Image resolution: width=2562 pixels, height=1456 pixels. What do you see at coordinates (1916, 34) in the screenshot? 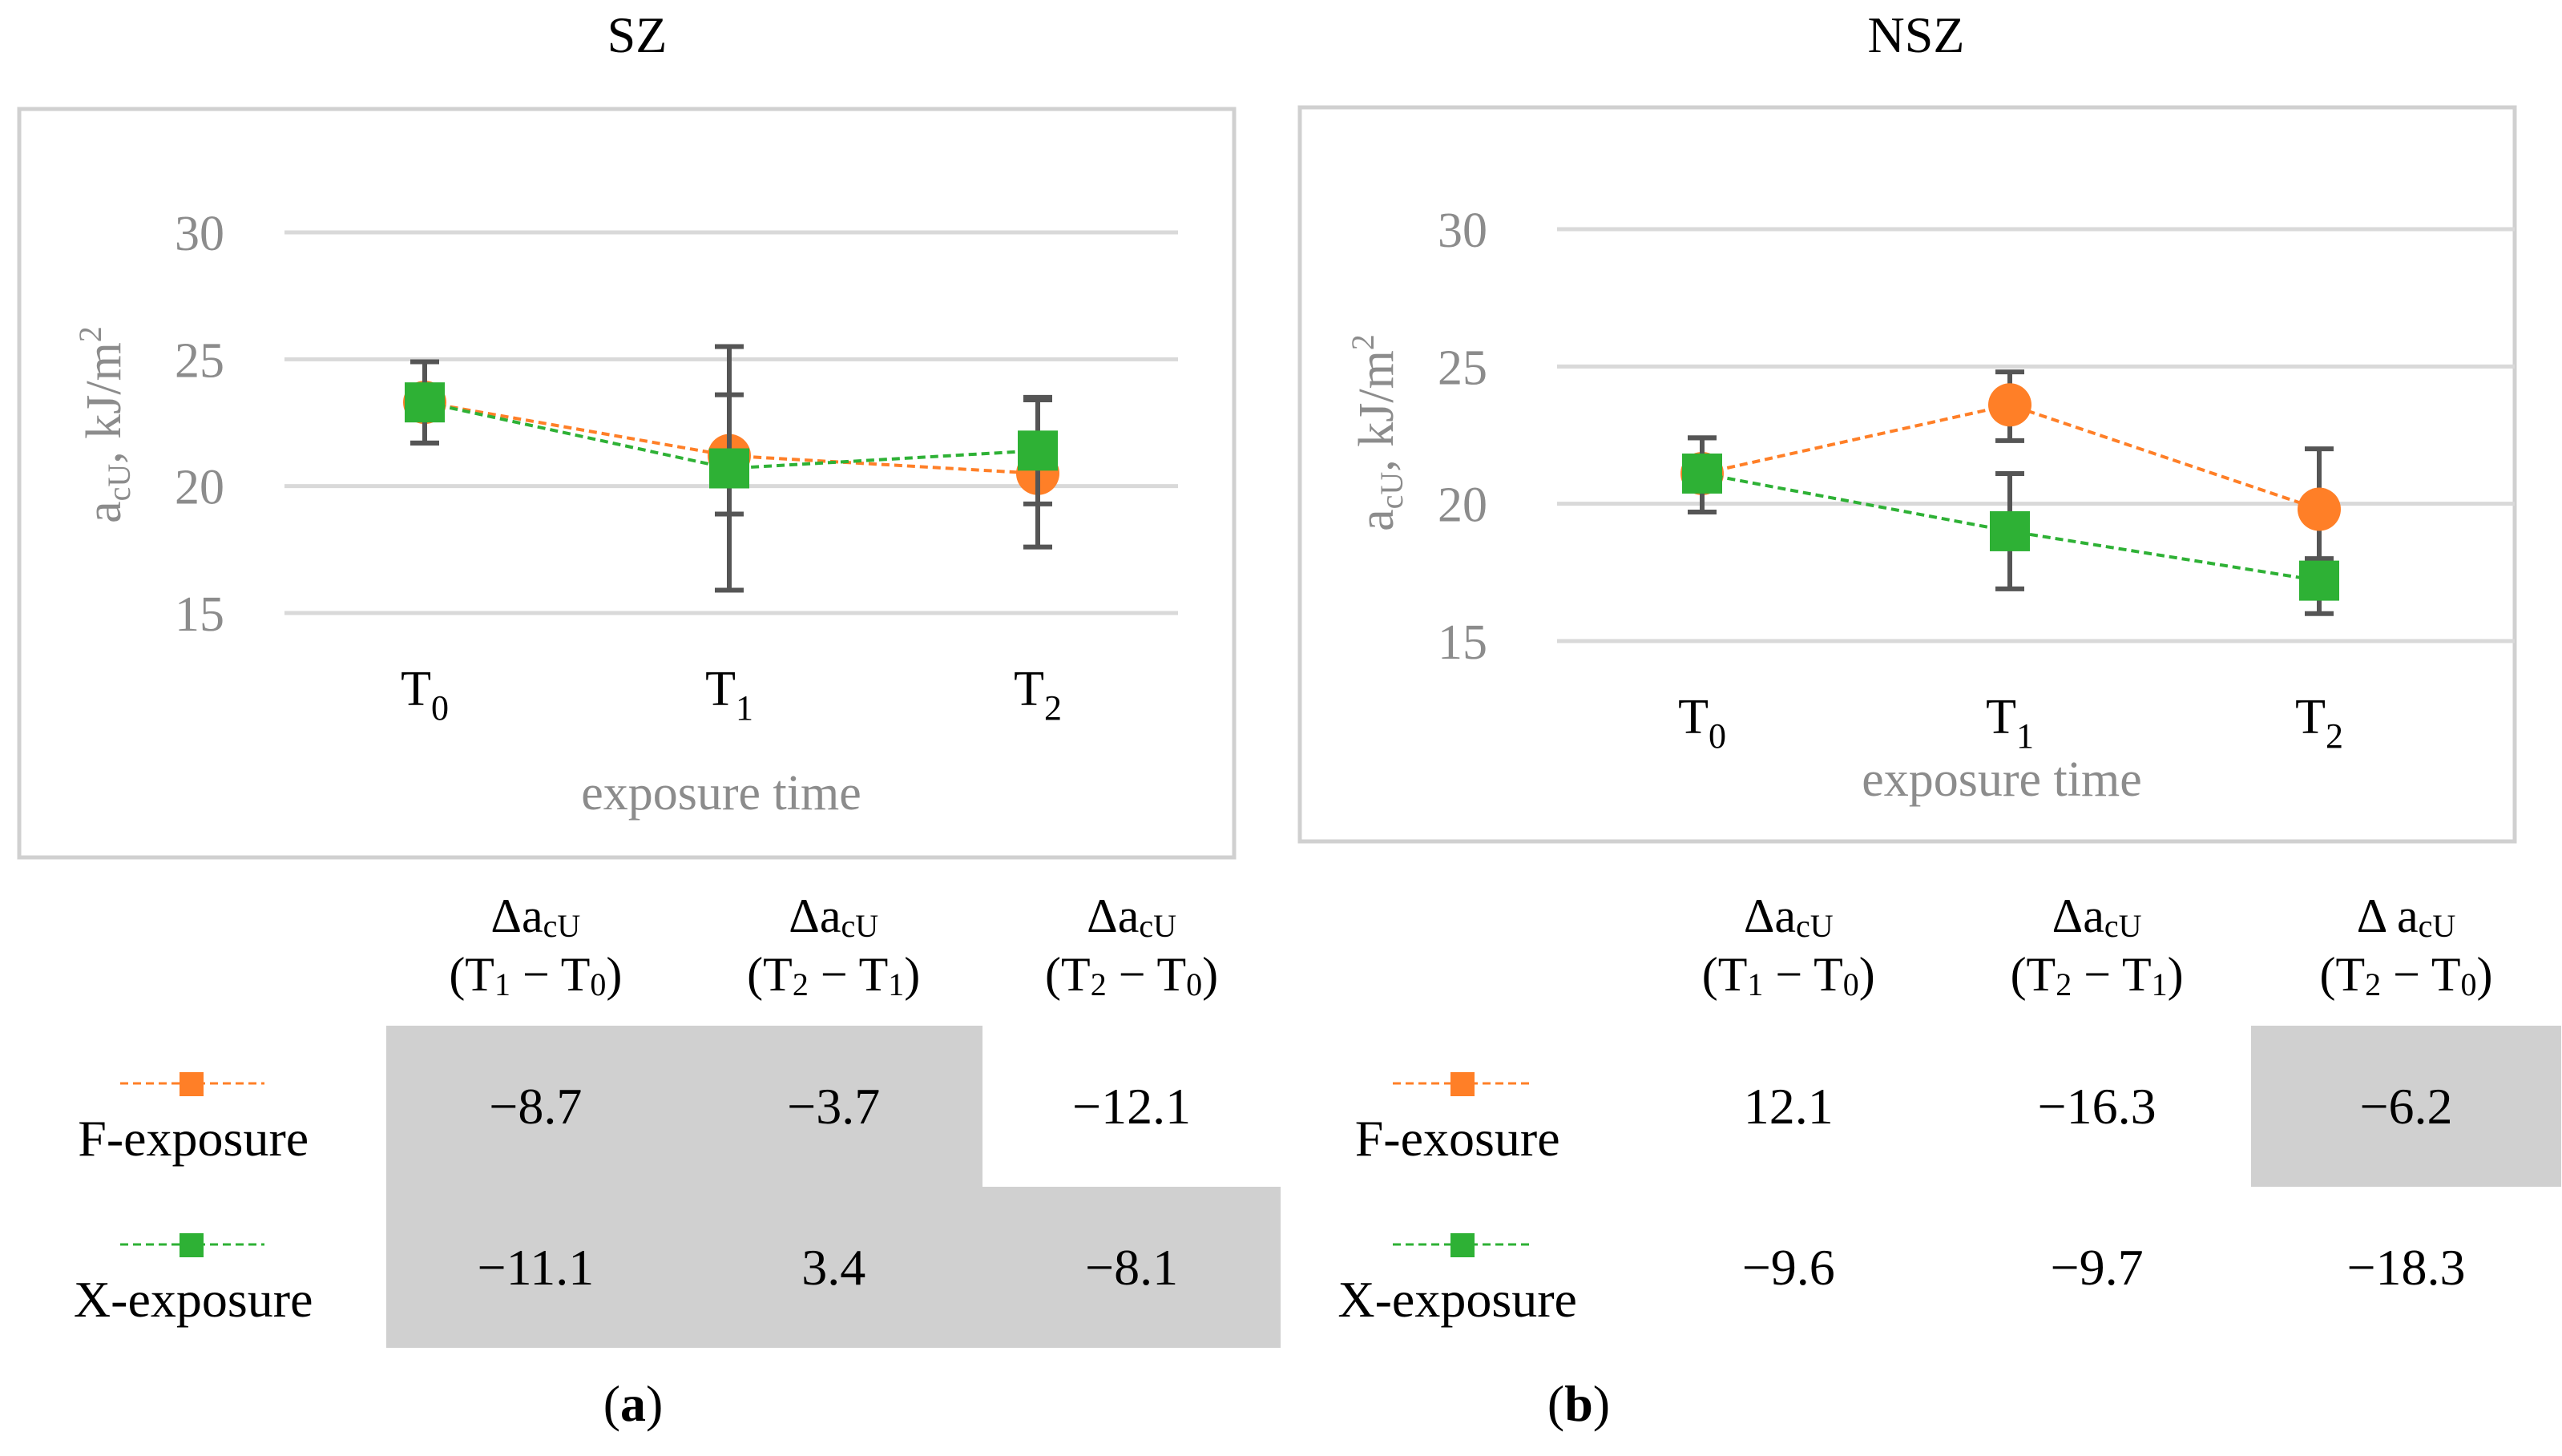
I see `chart-title: NSZ` at bounding box center [1916, 34].